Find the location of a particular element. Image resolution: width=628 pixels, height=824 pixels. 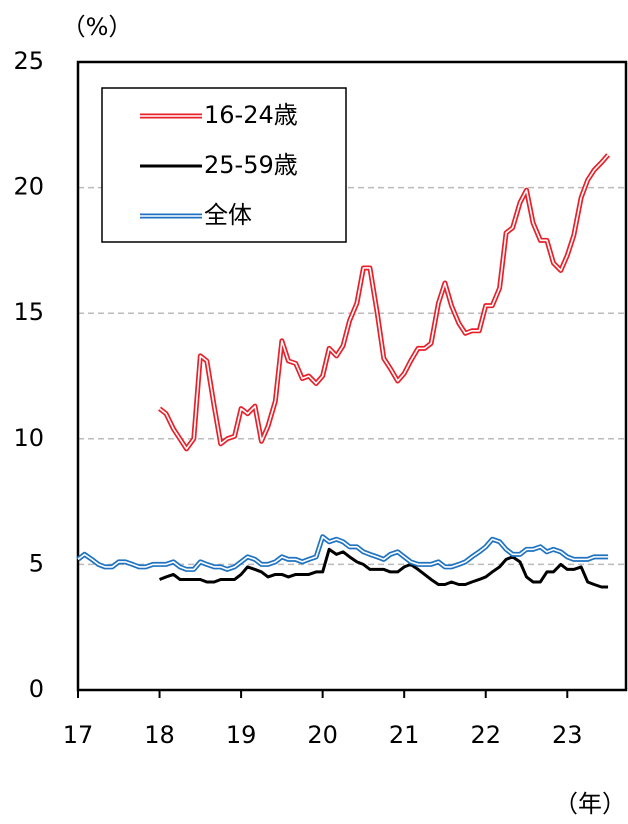

y-axis-label: （%） is located at coordinates (97, 27).